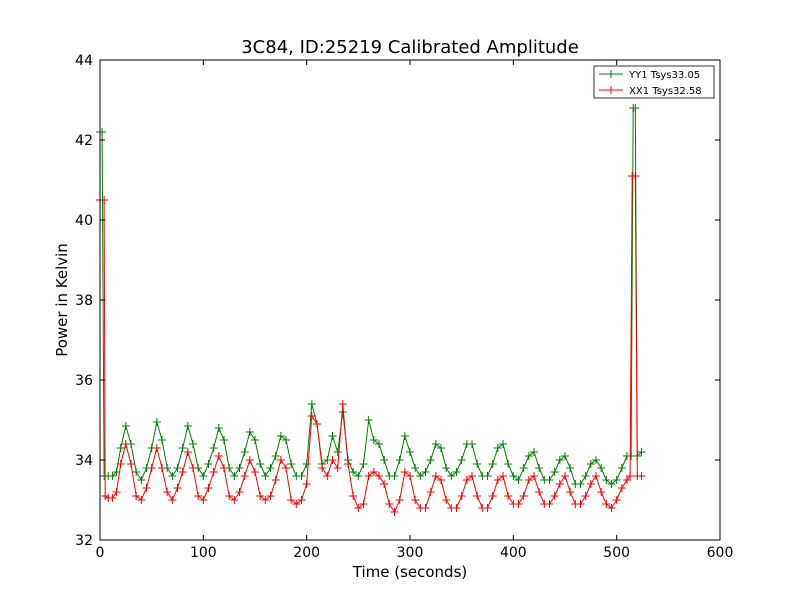  I want to click on y-tick-label: 36, so click(84, 381).